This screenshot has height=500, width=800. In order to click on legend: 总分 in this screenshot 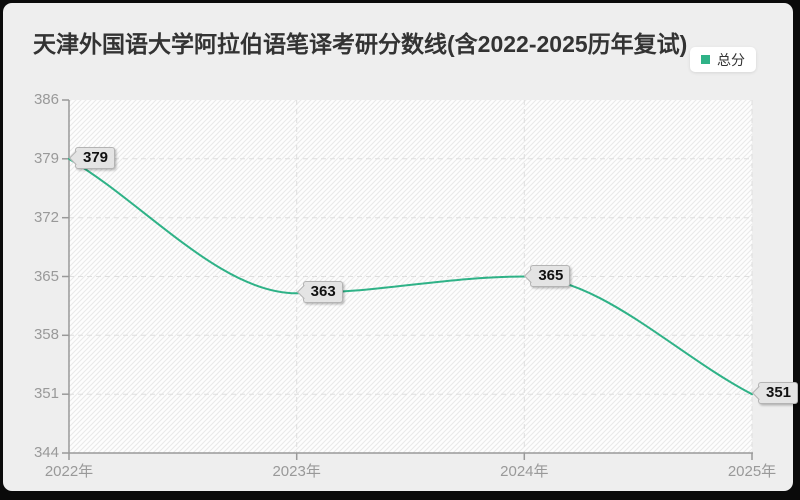, I will do `click(723, 59)`.